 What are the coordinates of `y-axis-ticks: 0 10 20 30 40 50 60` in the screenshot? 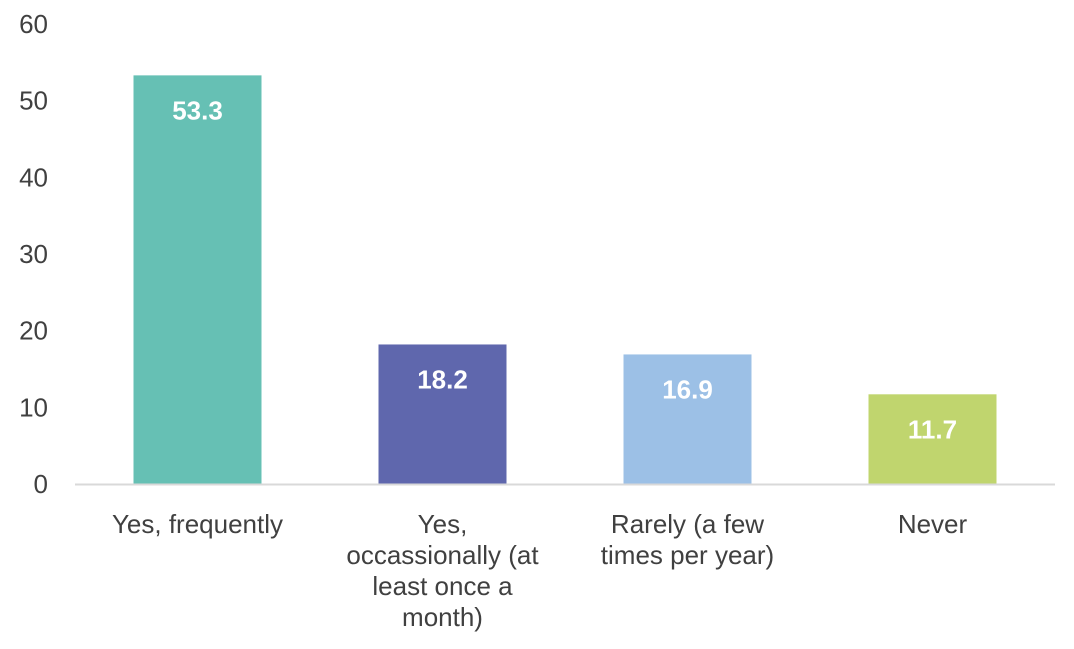 It's located at (33, 254).